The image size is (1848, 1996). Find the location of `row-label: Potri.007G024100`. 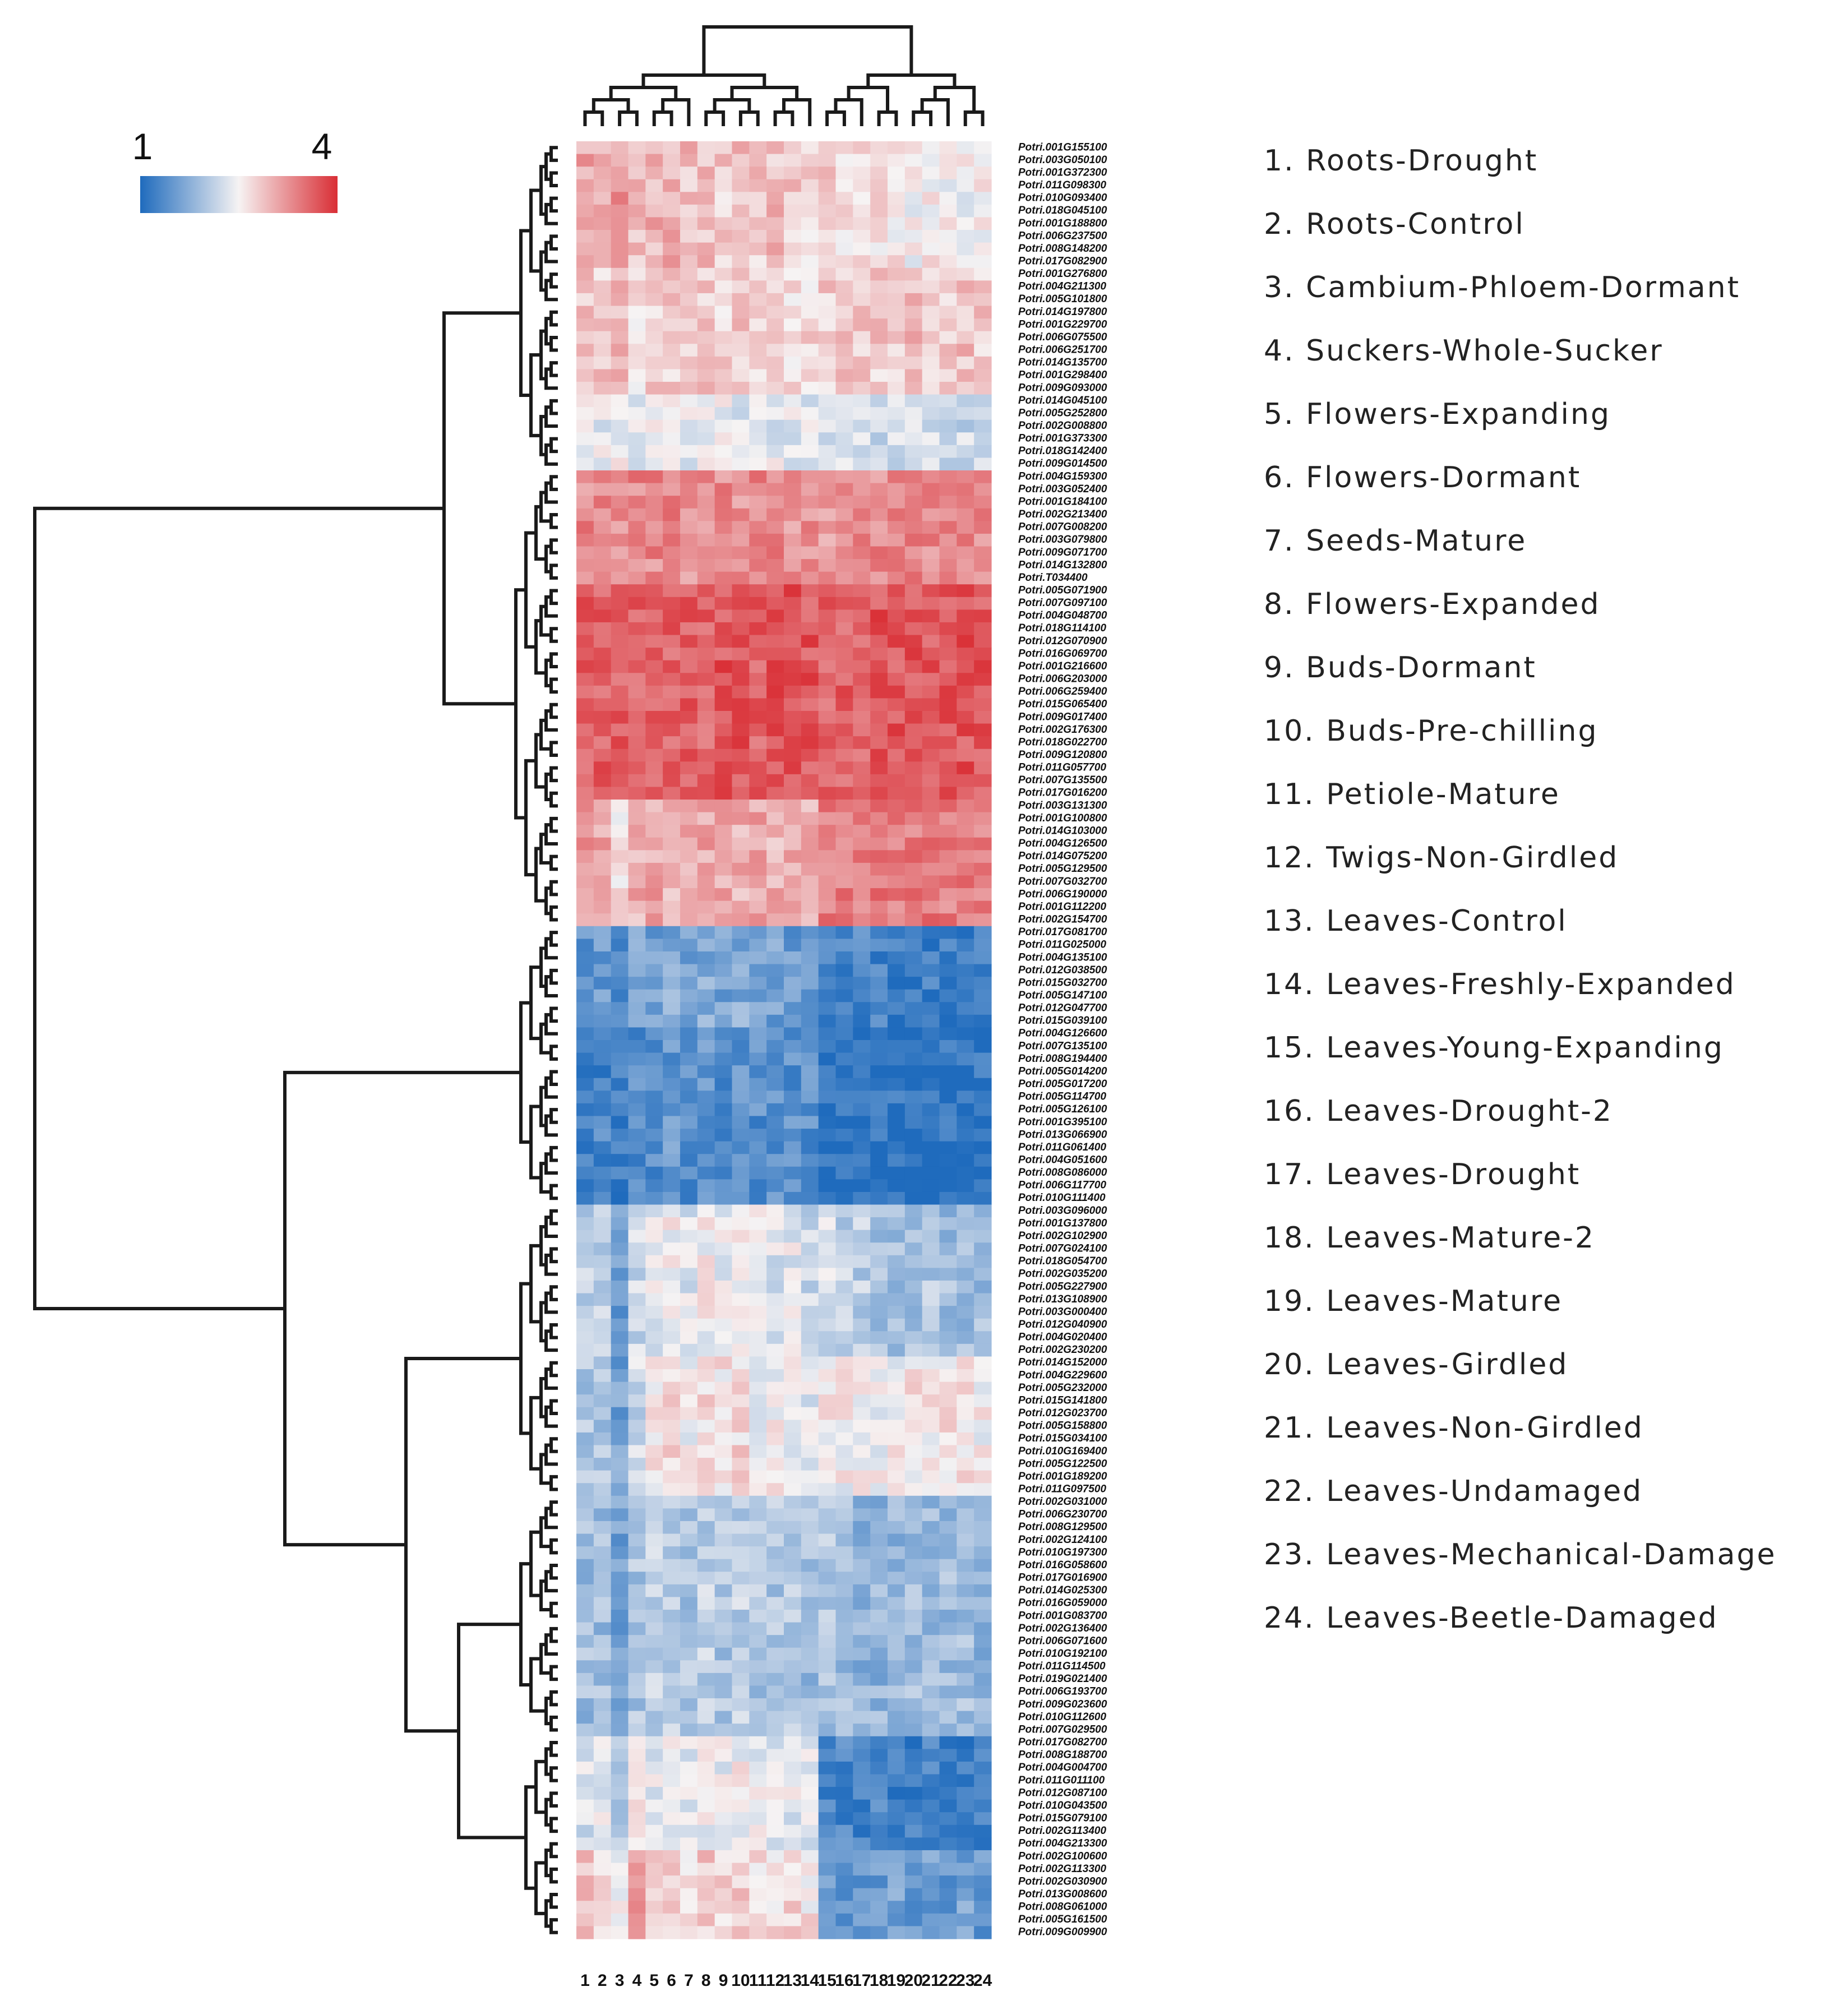

row-label: Potri.007G024100 is located at coordinates (1062, 1249).